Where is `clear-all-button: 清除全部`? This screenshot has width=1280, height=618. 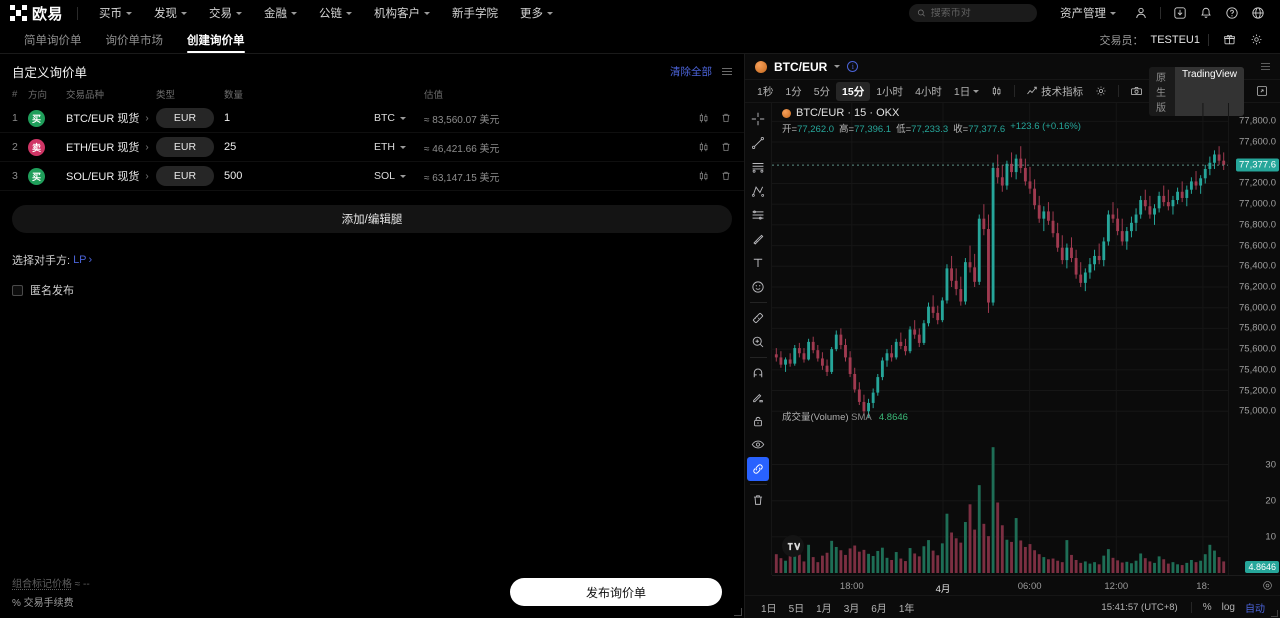 clear-all-button: 清除全部 is located at coordinates (691, 71).